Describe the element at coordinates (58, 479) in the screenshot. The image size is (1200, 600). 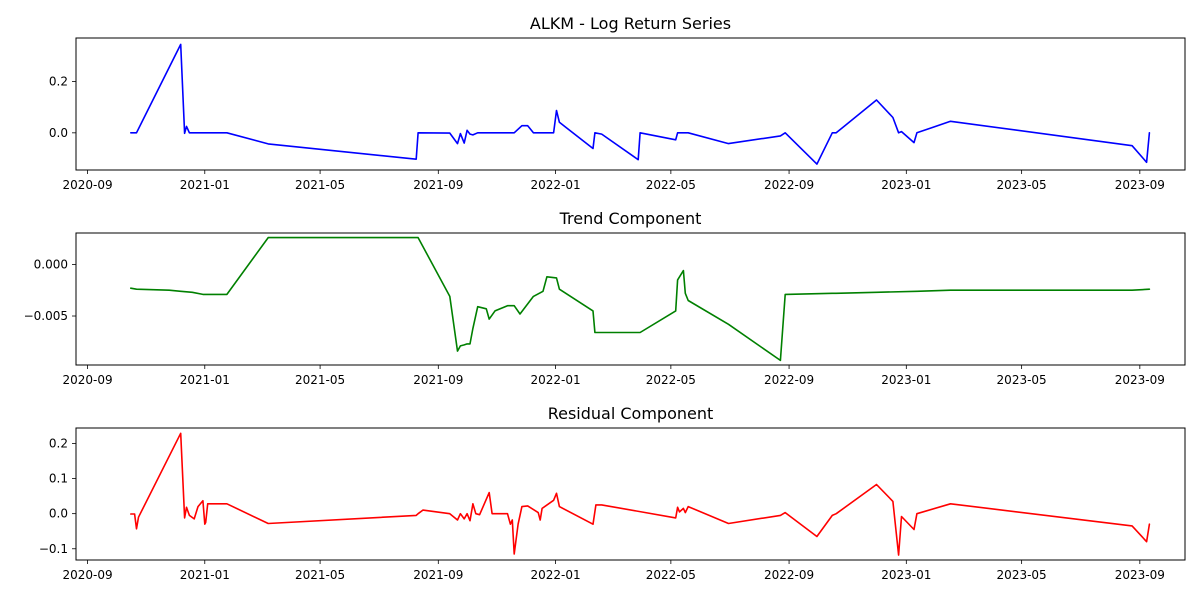
I see `y-tick-label: 0.1` at that location.